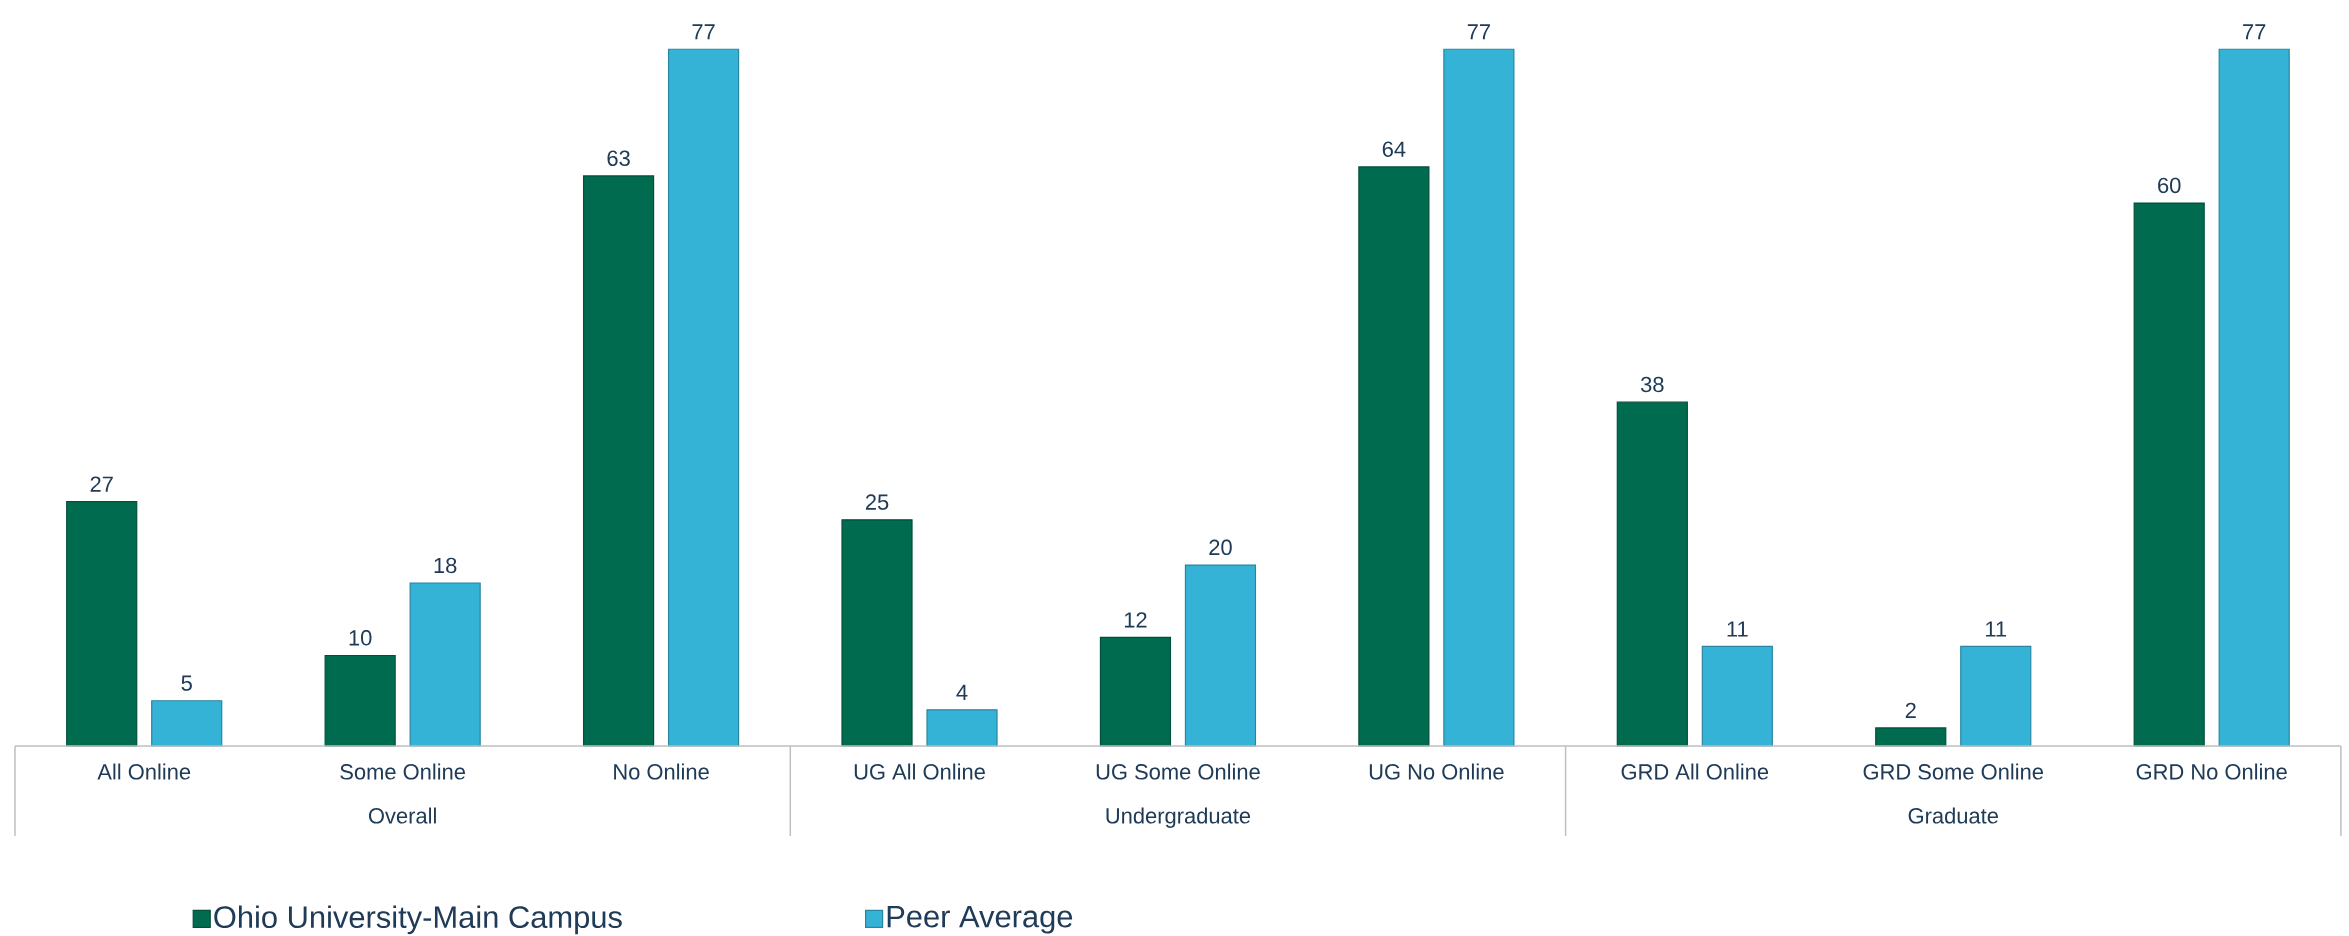 The image size is (2349, 936). What do you see at coordinates (1953, 771) in the screenshot?
I see `x-tick-label: GRD Some Online` at bounding box center [1953, 771].